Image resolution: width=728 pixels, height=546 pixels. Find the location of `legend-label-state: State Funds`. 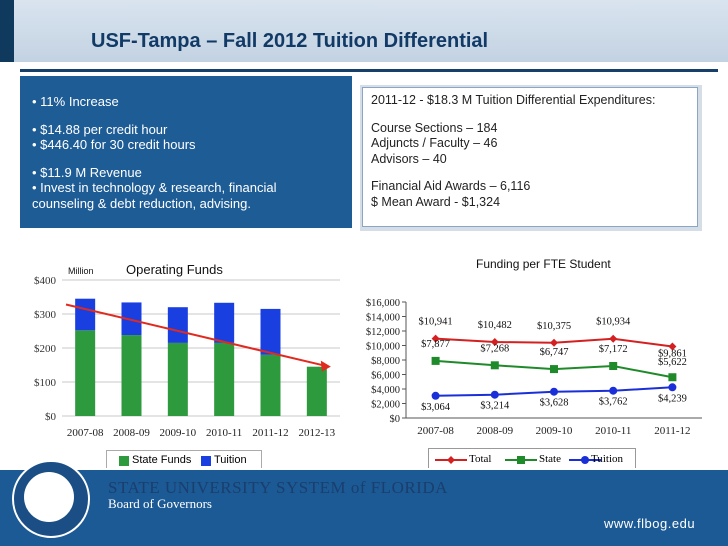

legend-label-state: State Funds is located at coordinates (162, 460).